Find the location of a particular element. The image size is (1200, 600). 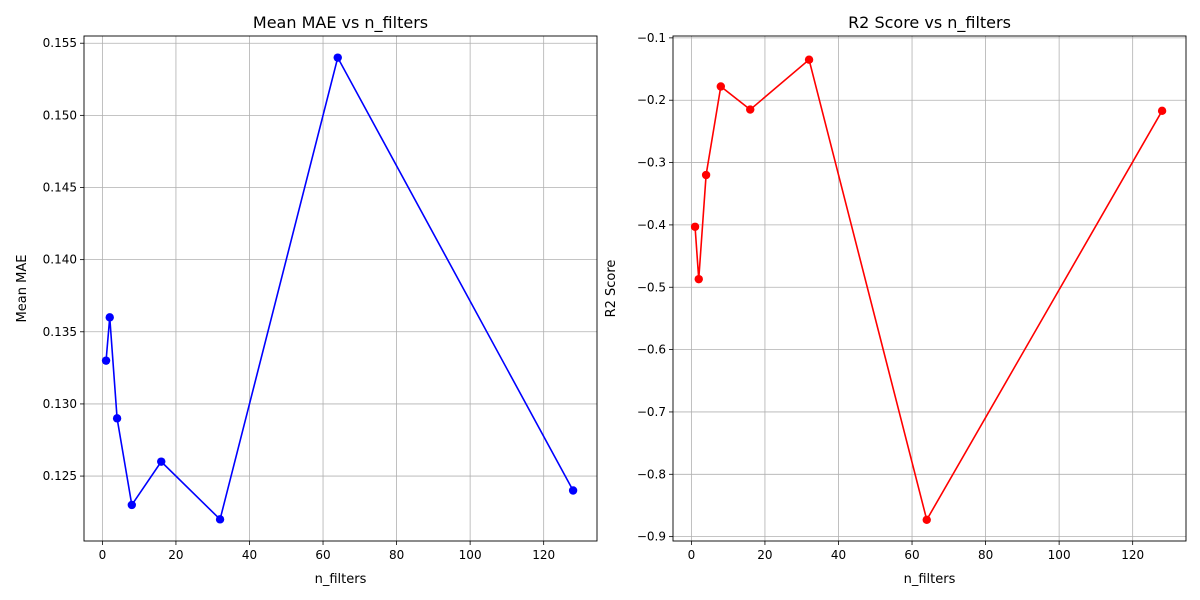

chart-title: Mean MAE vs n_filters is located at coordinates (340, 23).